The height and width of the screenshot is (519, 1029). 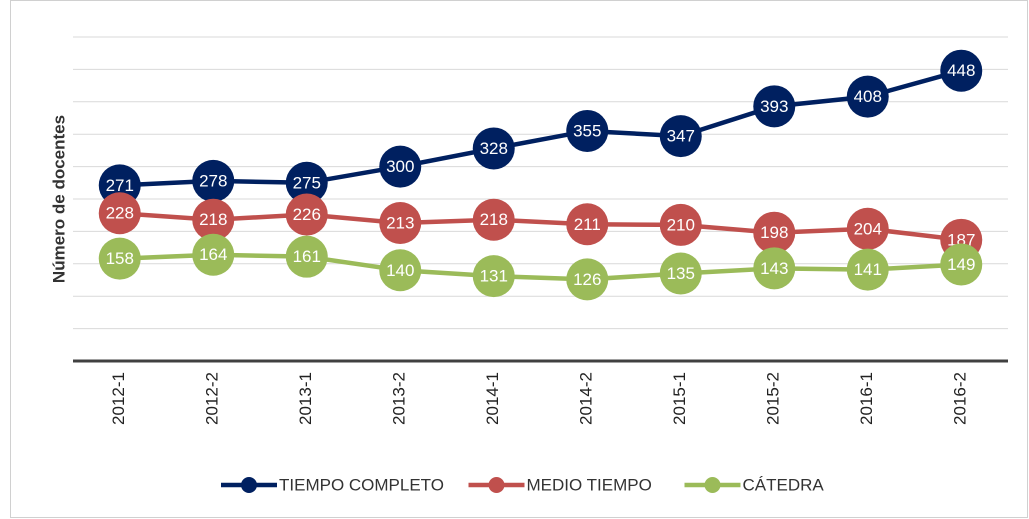 I want to click on data-label: 161, so click(x=307, y=256).